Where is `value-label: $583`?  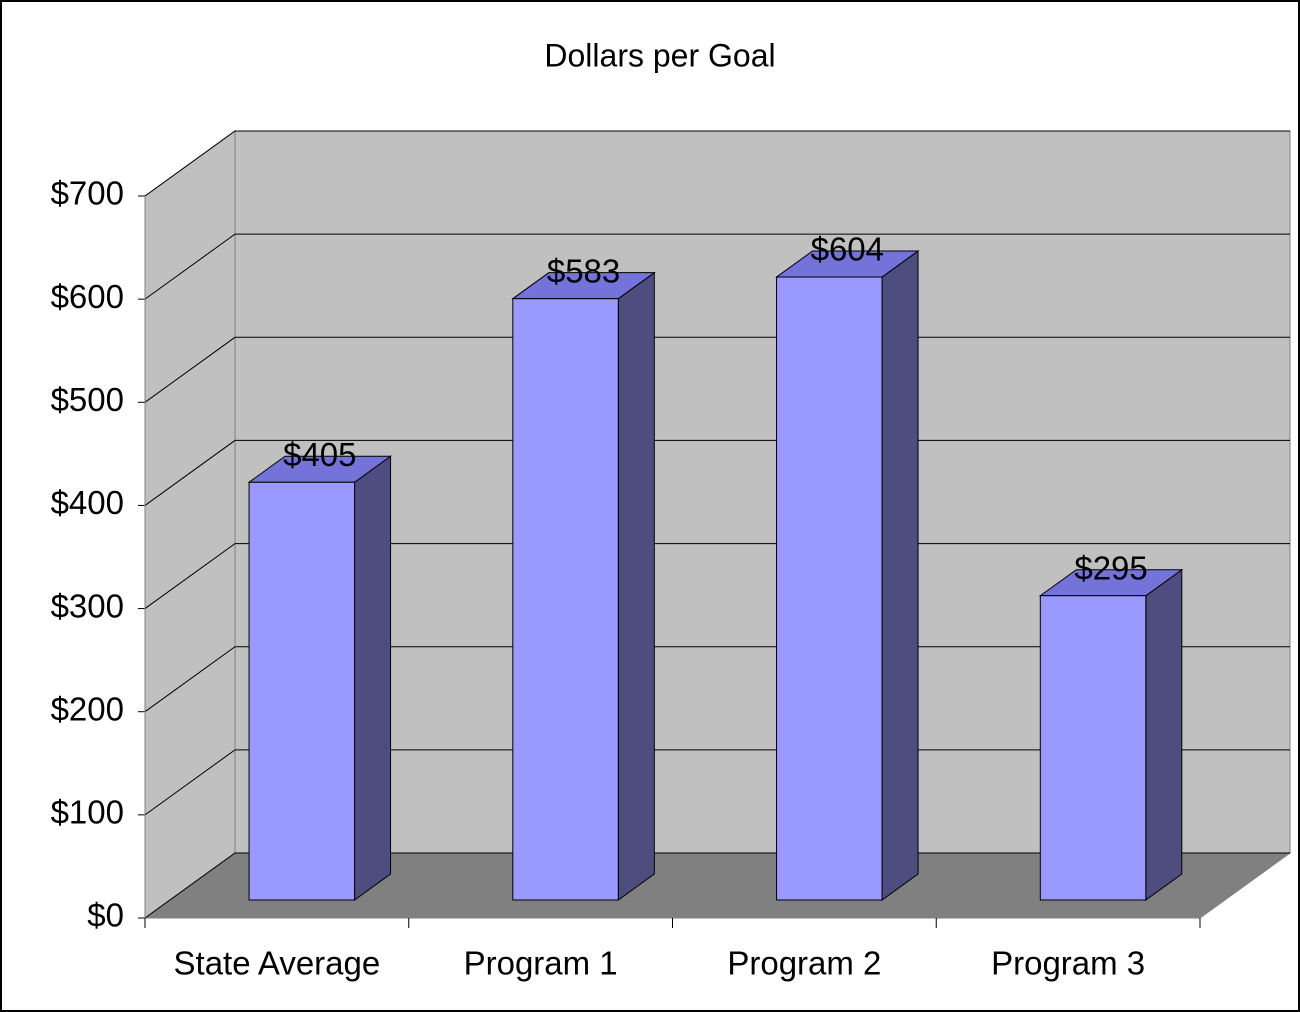 value-label: $583 is located at coordinates (583, 270).